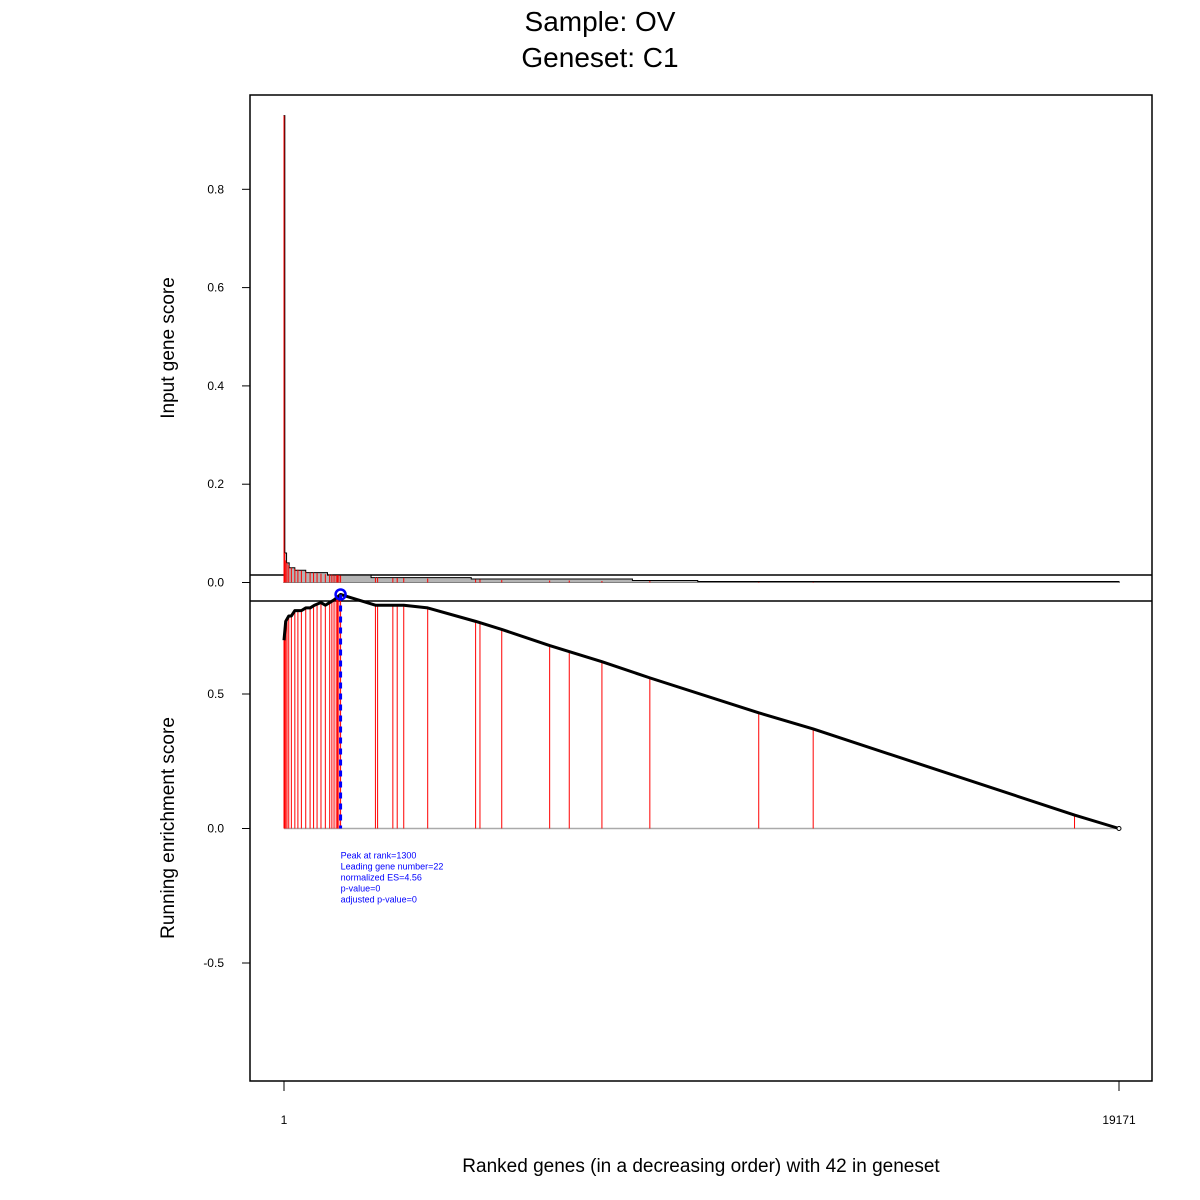  Describe the element at coordinates (340, 594) in the screenshot. I see `peak-marker` at that location.